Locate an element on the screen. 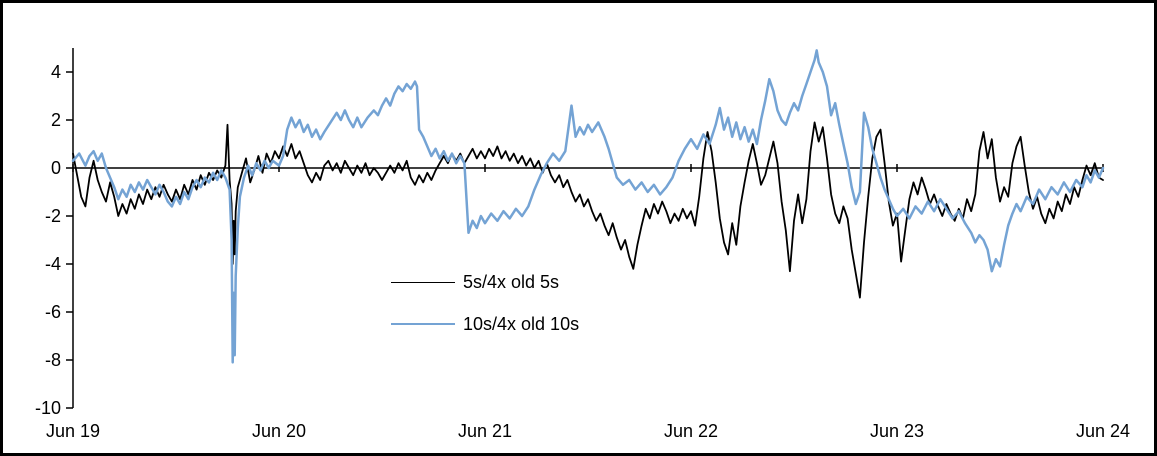 Image resolution: width=1157 pixels, height=456 pixels. legend-item-10s: 10s/4x old 10s is located at coordinates (485, 324).